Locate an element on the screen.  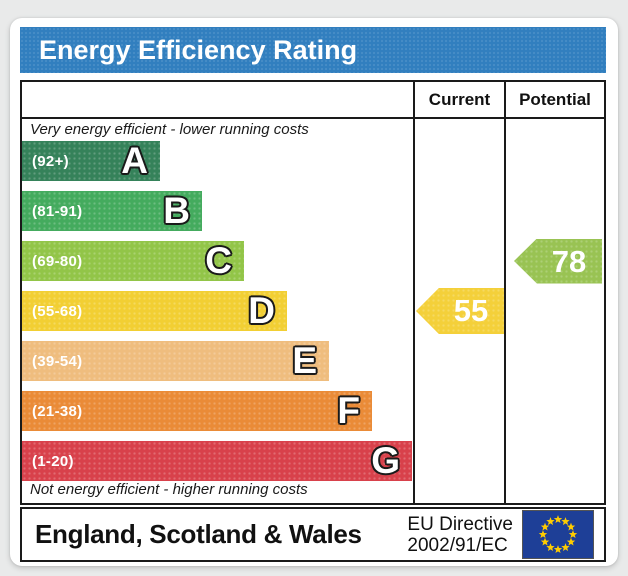
band-range-label: (81-91) is located at coordinates (57, 211).